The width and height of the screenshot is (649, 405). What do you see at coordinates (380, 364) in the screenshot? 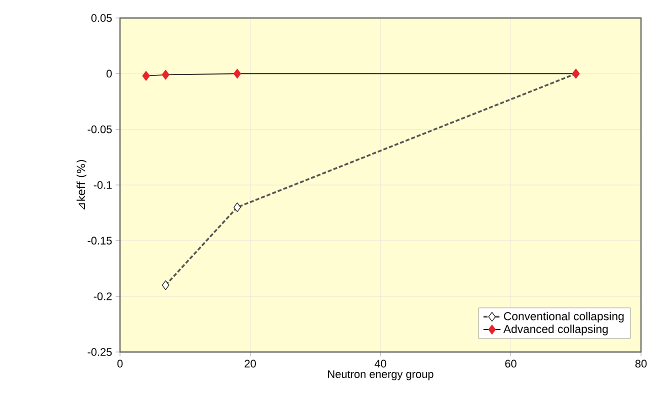
I see `x-tick-label: 40` at bounding box center [380, 364].